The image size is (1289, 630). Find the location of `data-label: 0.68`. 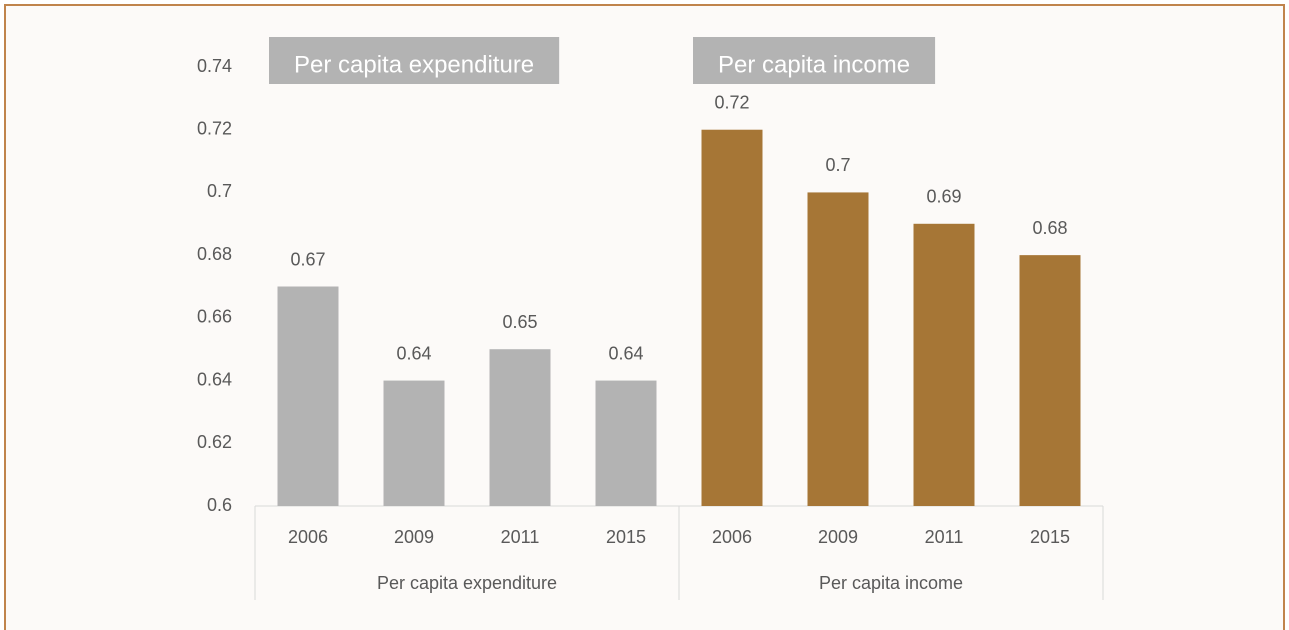

data-label: 0.68 is located at coordinates (1049, 228).